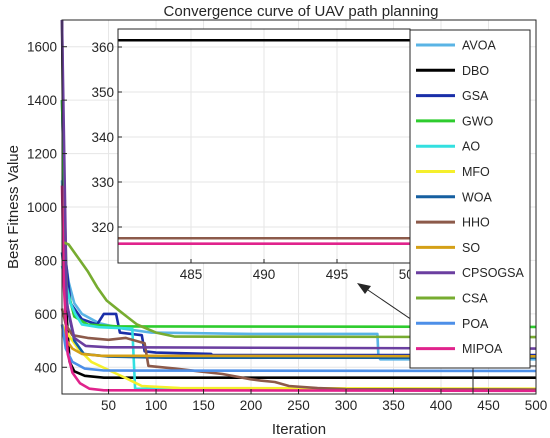 Image resolution: width=550 pixels, height=438 pixels. What do you see at coordinates (251, 405) in the screenshot?
I see `x-tick-label: 200` at bounding box center [251, 405].